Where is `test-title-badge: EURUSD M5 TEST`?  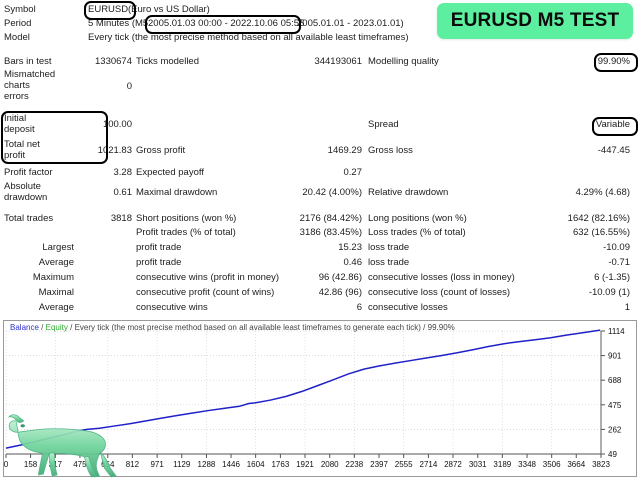 test-title-badge: EURUSD M5 TEST is located at coordinates (535, 21).